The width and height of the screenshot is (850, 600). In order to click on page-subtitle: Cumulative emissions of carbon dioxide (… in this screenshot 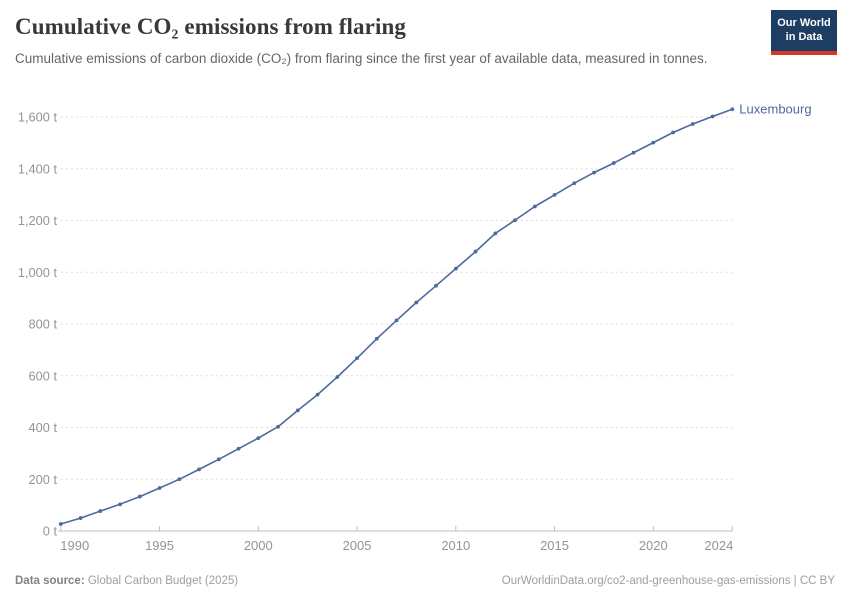, I will do `click(361, 58)`.